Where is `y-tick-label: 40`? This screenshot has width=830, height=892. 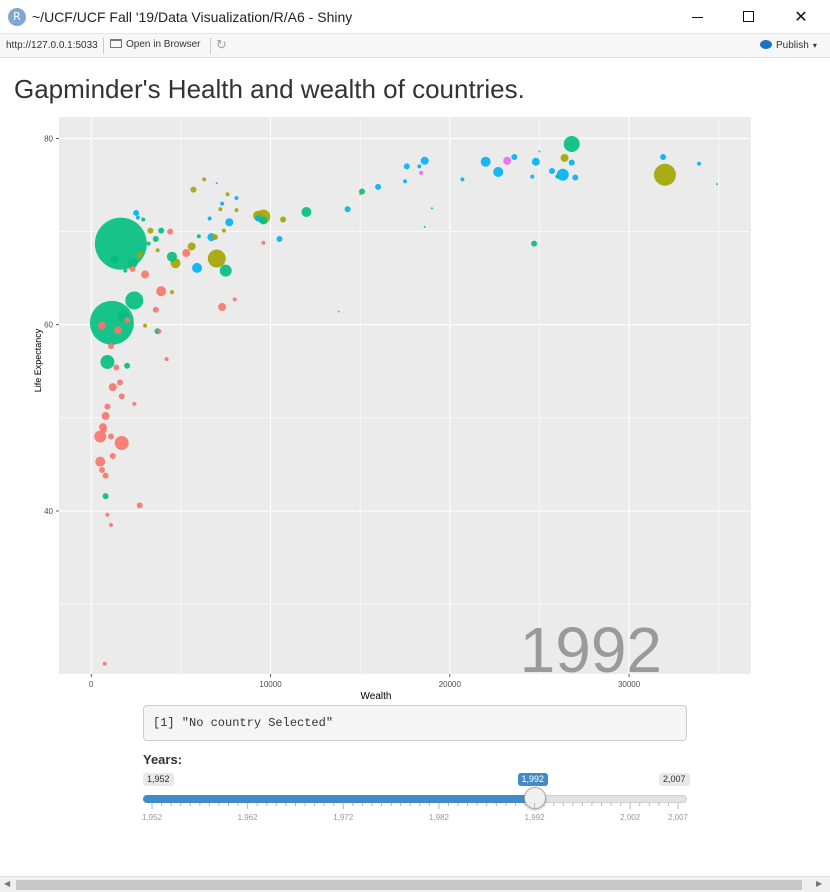
y-tick-label: 40 is located at coordinates (48, 511).